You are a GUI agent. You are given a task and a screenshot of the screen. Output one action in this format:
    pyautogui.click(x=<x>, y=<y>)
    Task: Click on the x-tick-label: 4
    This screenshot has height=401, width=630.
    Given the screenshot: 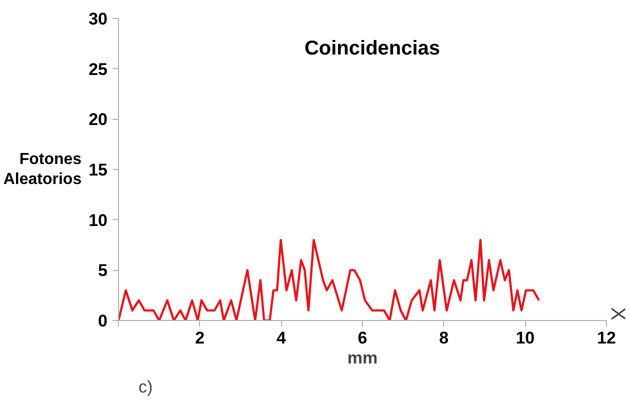 What is the action you would take?
    pyautogui.click(x=281, y=338)
    